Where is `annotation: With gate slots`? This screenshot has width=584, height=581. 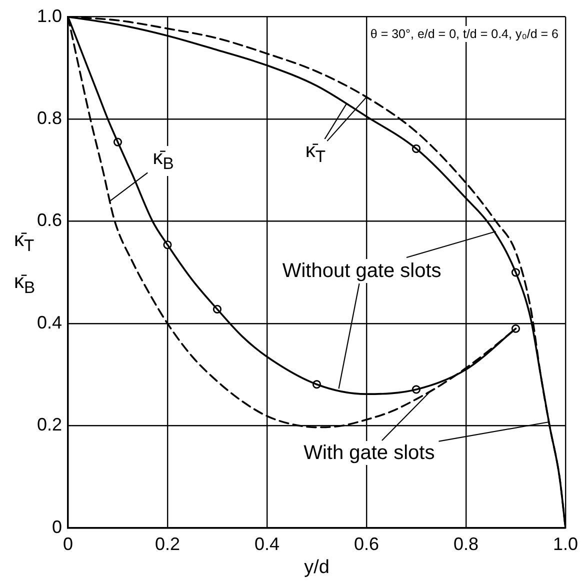
annotation: With gate slots is located at coordinates (369, 453).